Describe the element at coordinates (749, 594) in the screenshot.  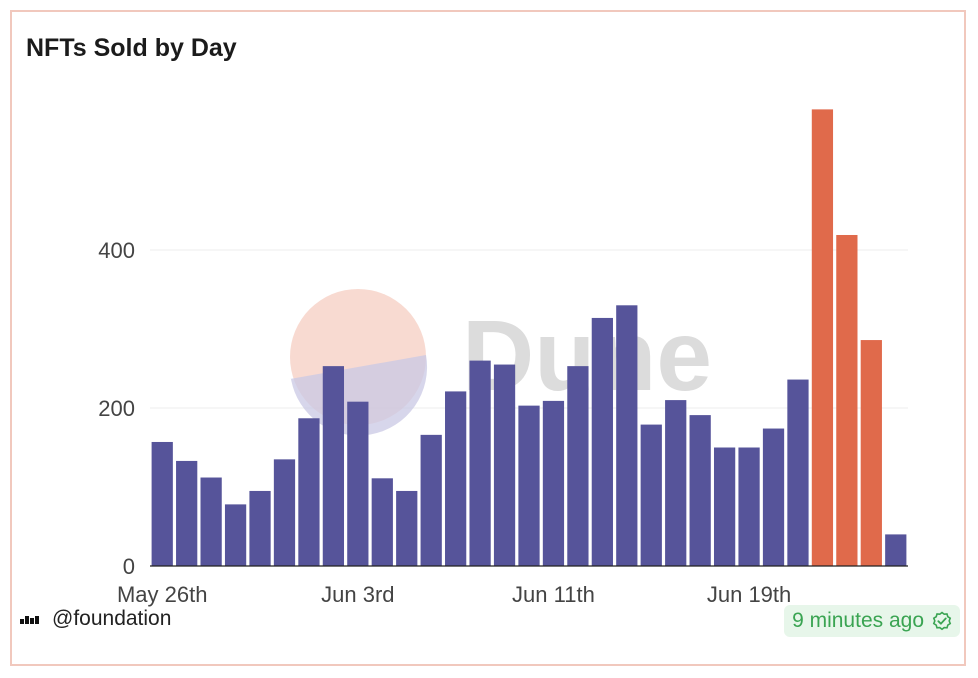
I see `x-tick-label: Jun 19th` at that location.